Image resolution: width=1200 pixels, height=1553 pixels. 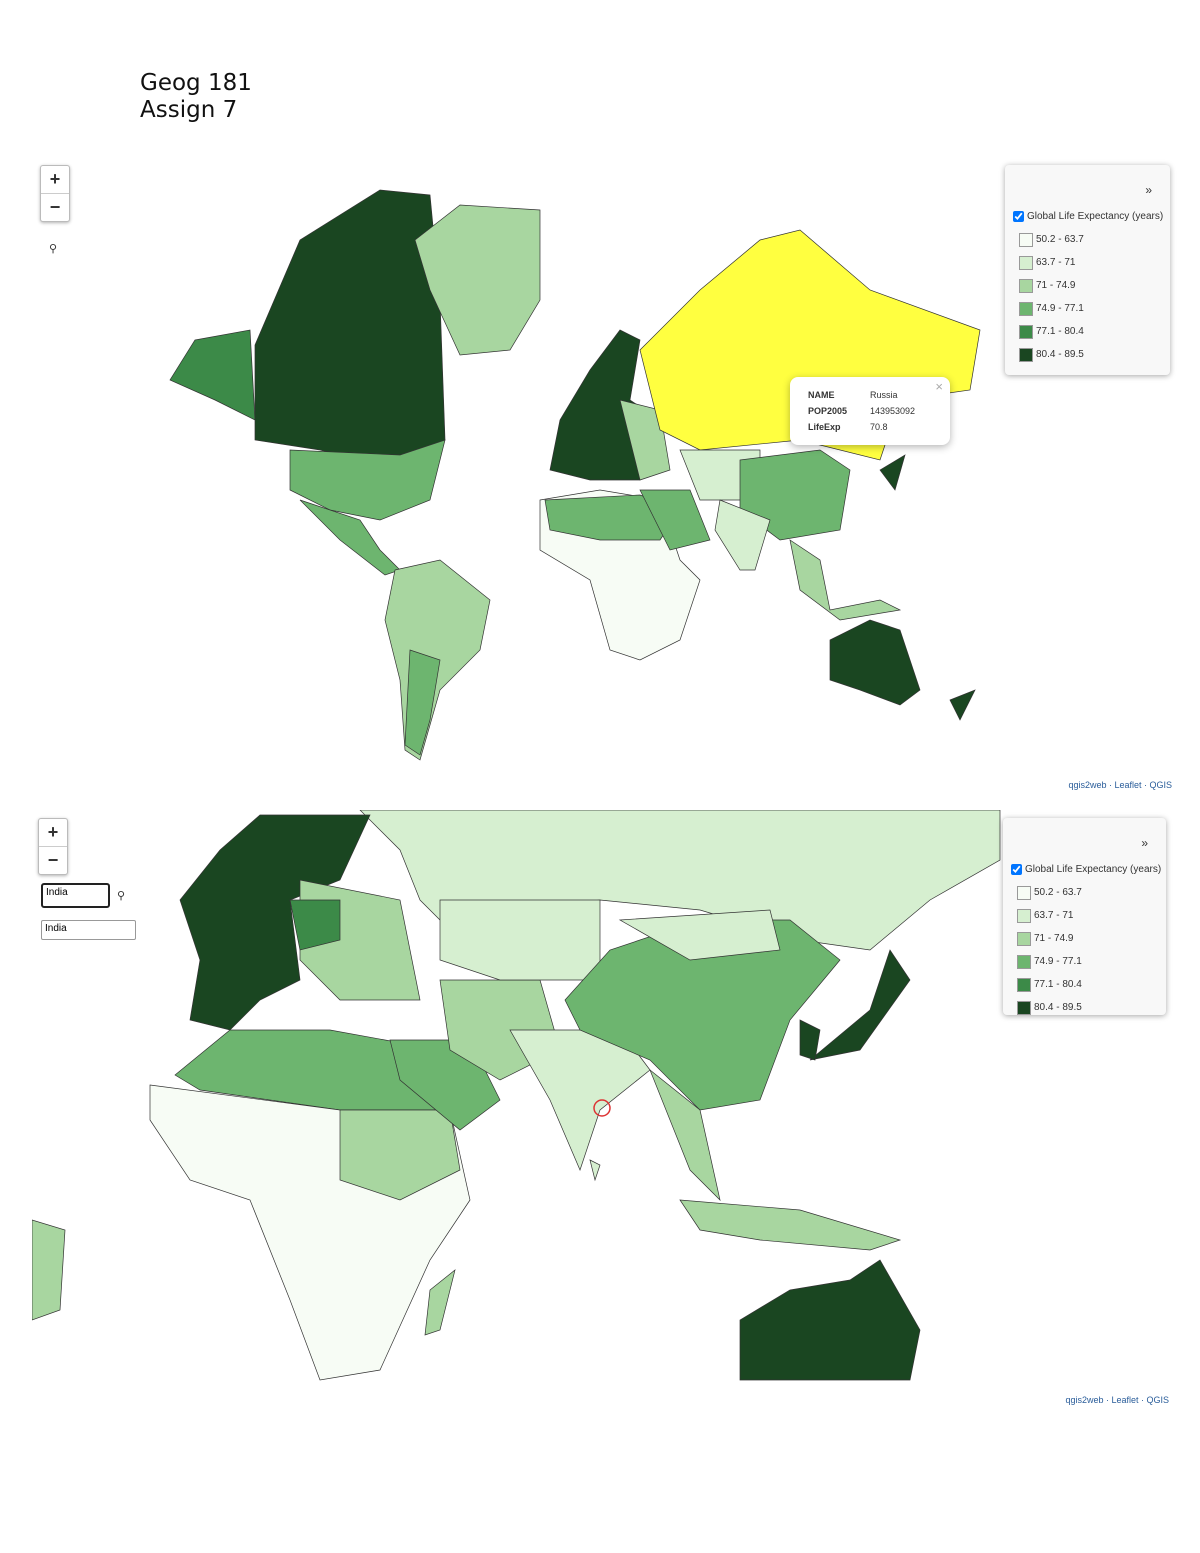 I want to click on title-line: Geog 181, so click(x=196, y=83).